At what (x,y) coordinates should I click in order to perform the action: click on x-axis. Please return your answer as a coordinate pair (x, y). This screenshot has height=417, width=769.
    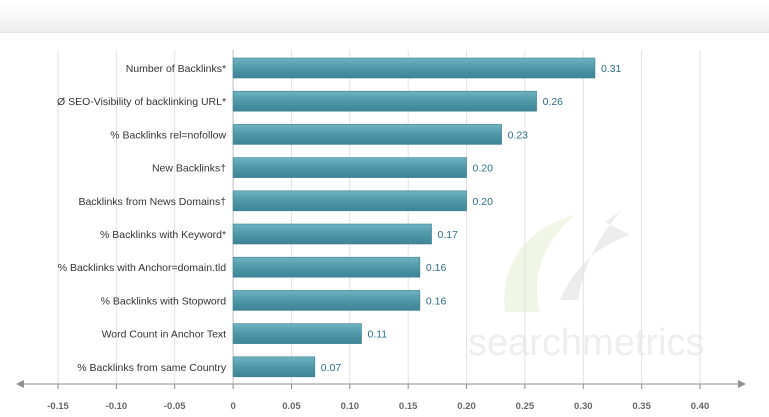
    Looking at the image, I should click on (381, 384).